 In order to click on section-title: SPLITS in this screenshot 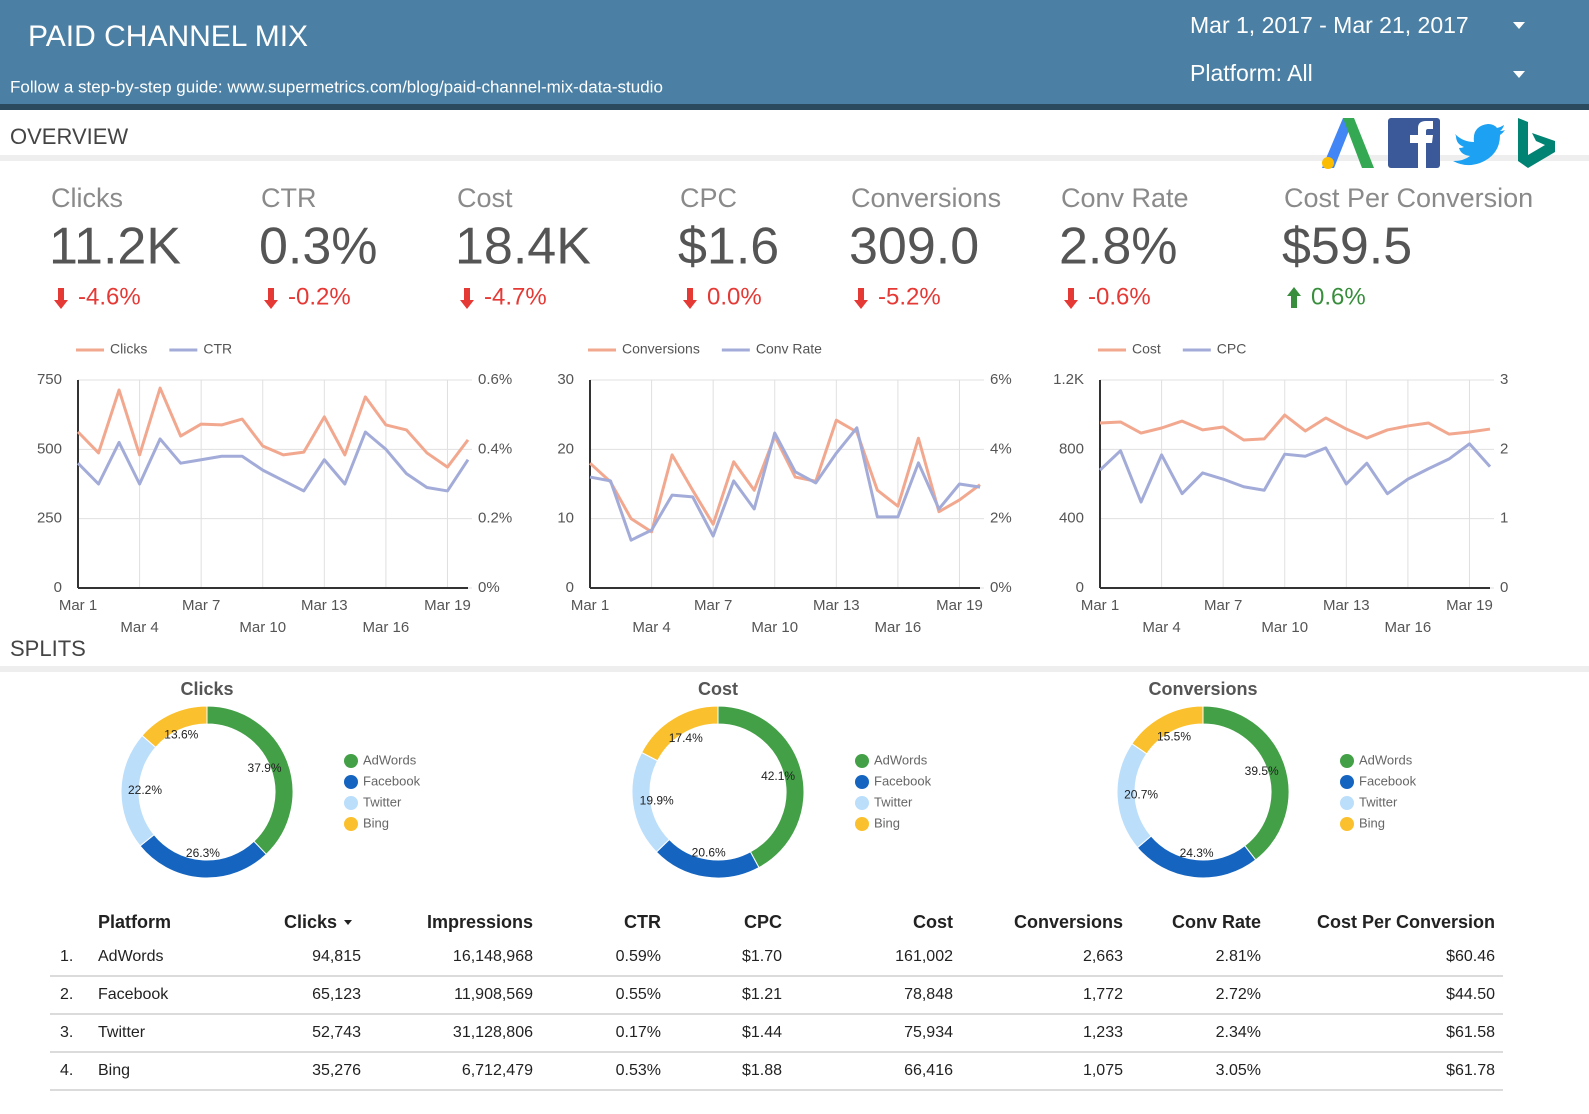, I will do `click(48, 648)`.